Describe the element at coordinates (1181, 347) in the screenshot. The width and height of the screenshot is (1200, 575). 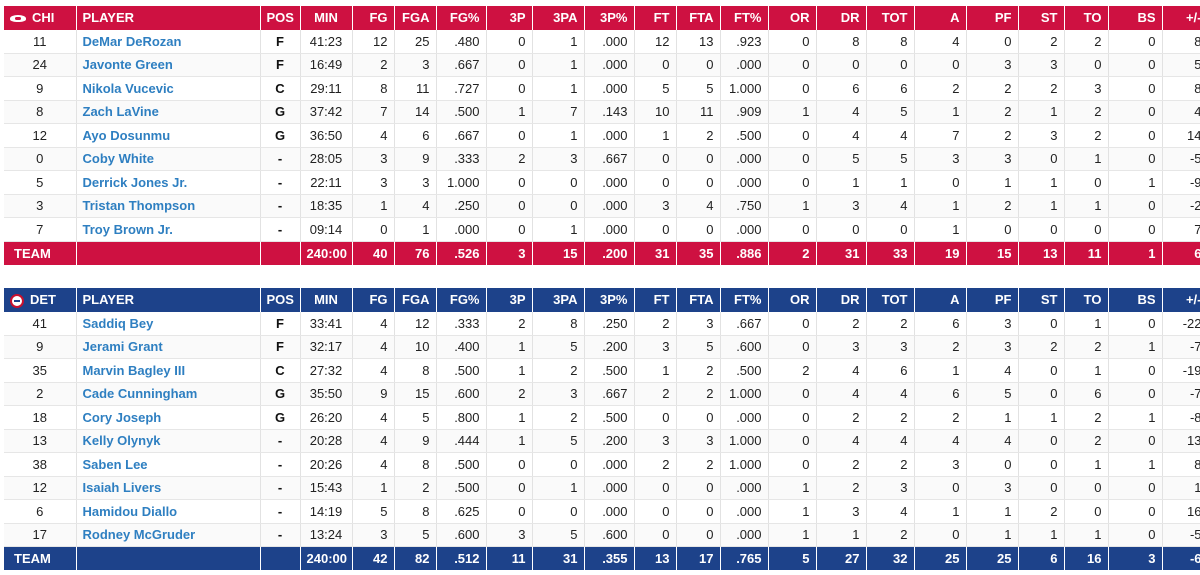
I see `stat-cell: -7` at that location.